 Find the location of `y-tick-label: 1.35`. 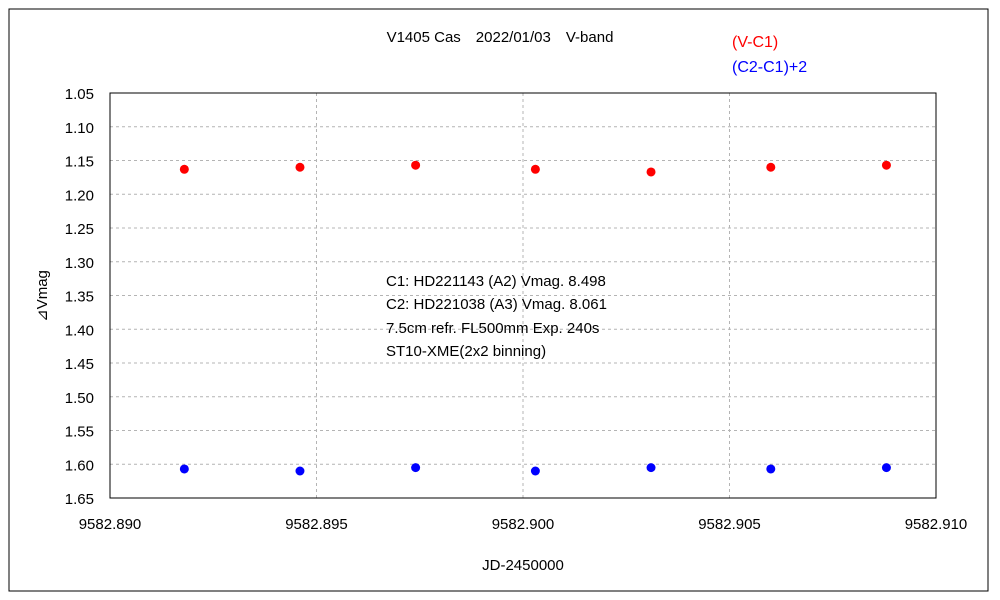

y-tick-label: 1.35 is located at coordinates (79, 297).